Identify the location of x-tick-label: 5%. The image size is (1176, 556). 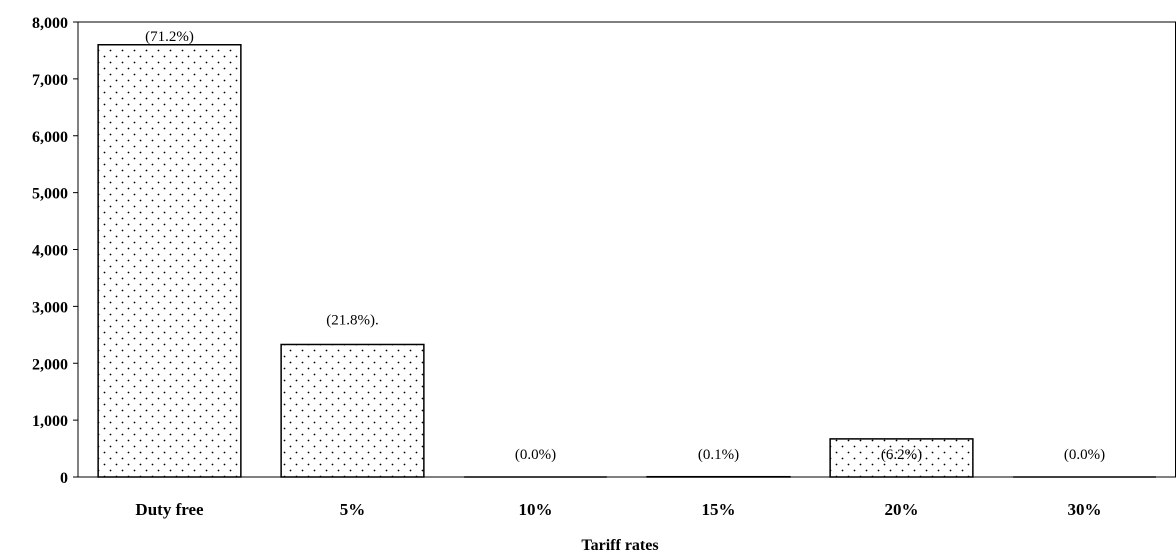
(353, 509).